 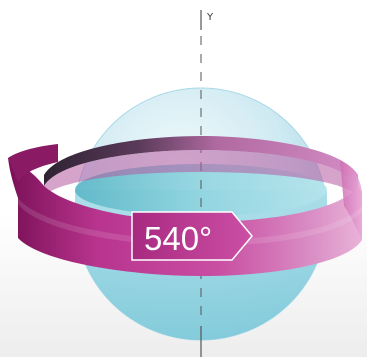 I want to click on ribbon-right-end, so click(x=351, y=200).